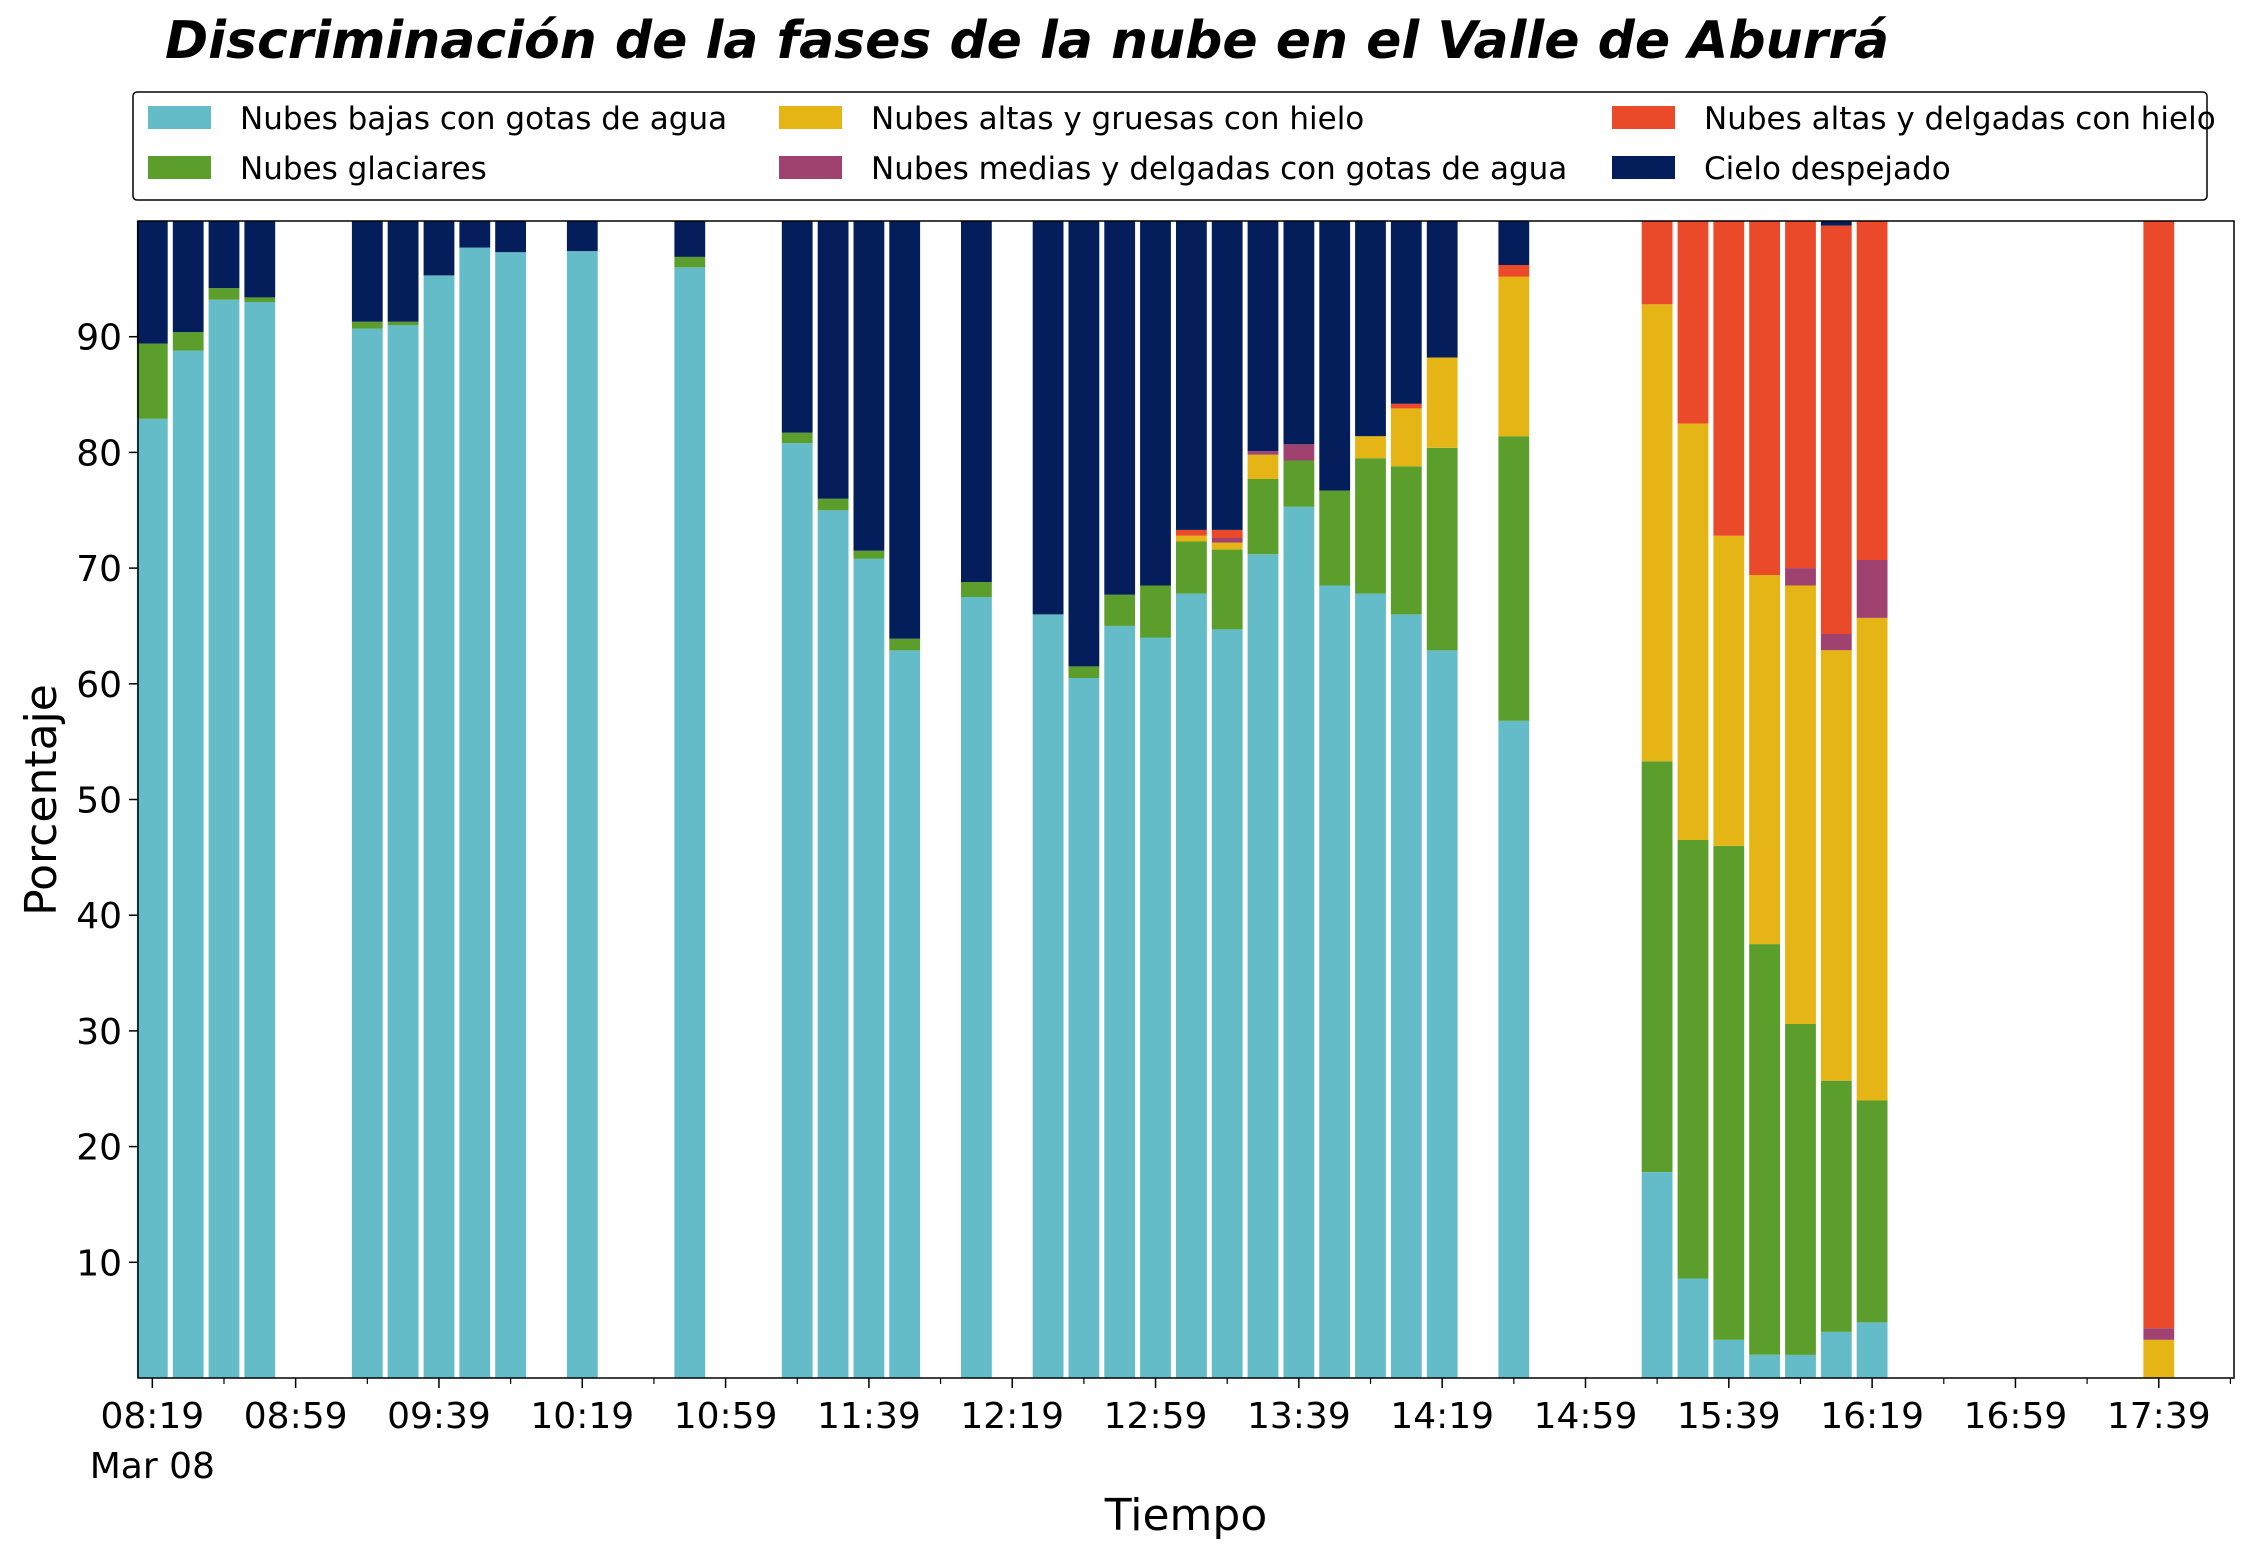 Image resolution: width=2244 pixels, height=1559 pixels. Describe the element at coordinates (1012, 1416) in the screenshot. I see `x-tick-label-1219: 12:19` at that location.